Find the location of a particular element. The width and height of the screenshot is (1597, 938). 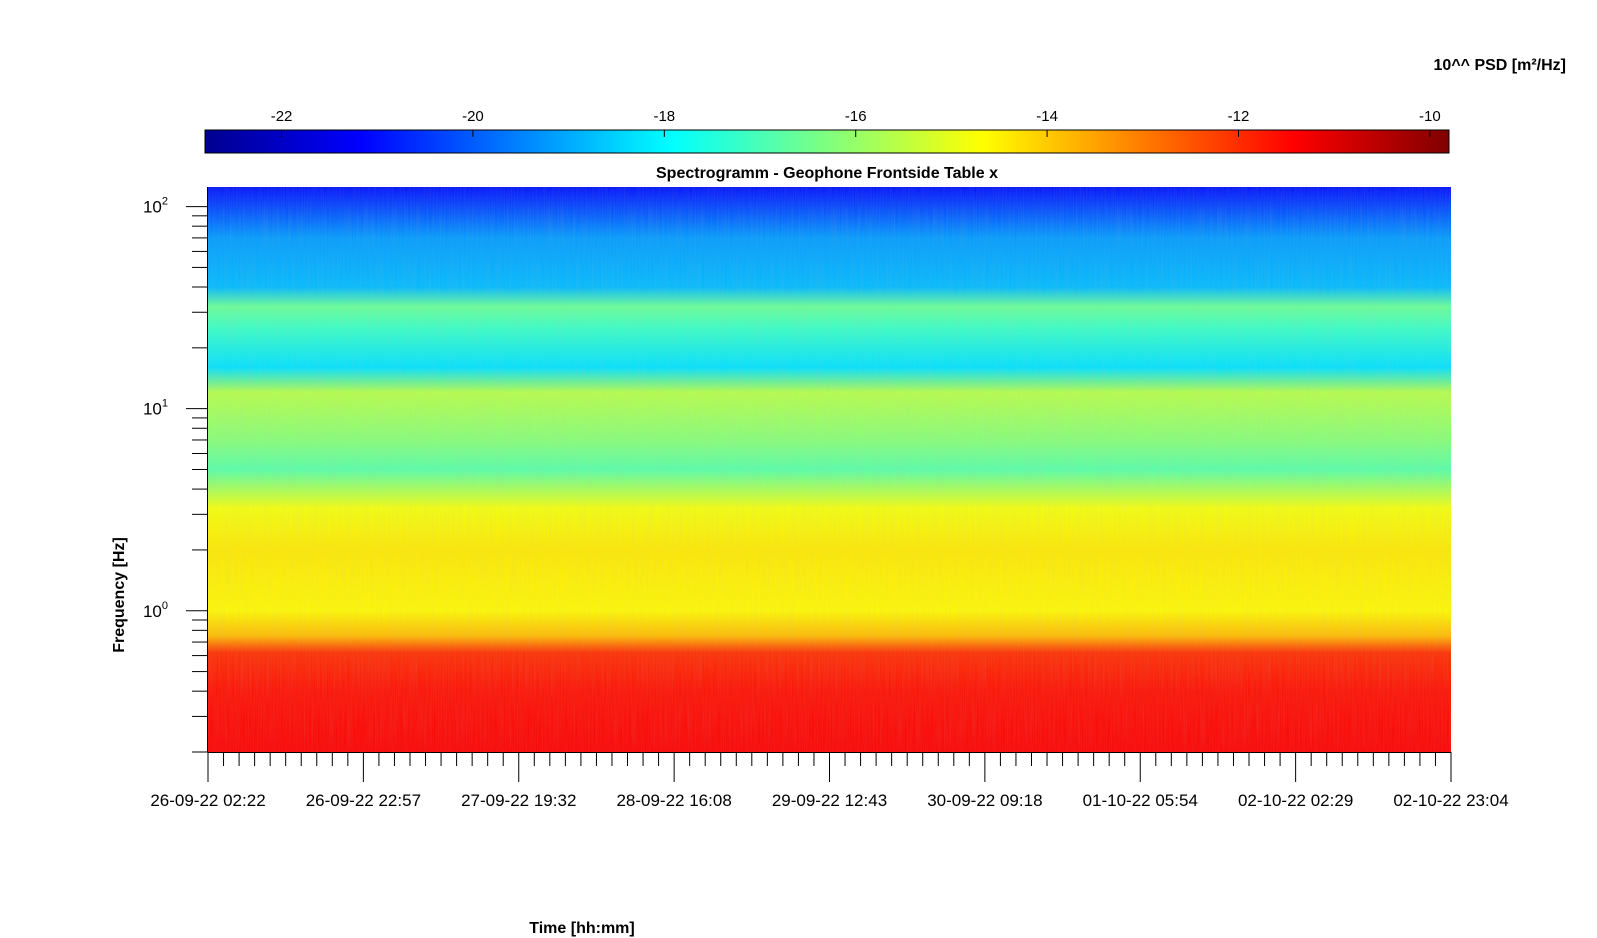

colorbar-tick-label: -20 is located at coordinates (473, 116).